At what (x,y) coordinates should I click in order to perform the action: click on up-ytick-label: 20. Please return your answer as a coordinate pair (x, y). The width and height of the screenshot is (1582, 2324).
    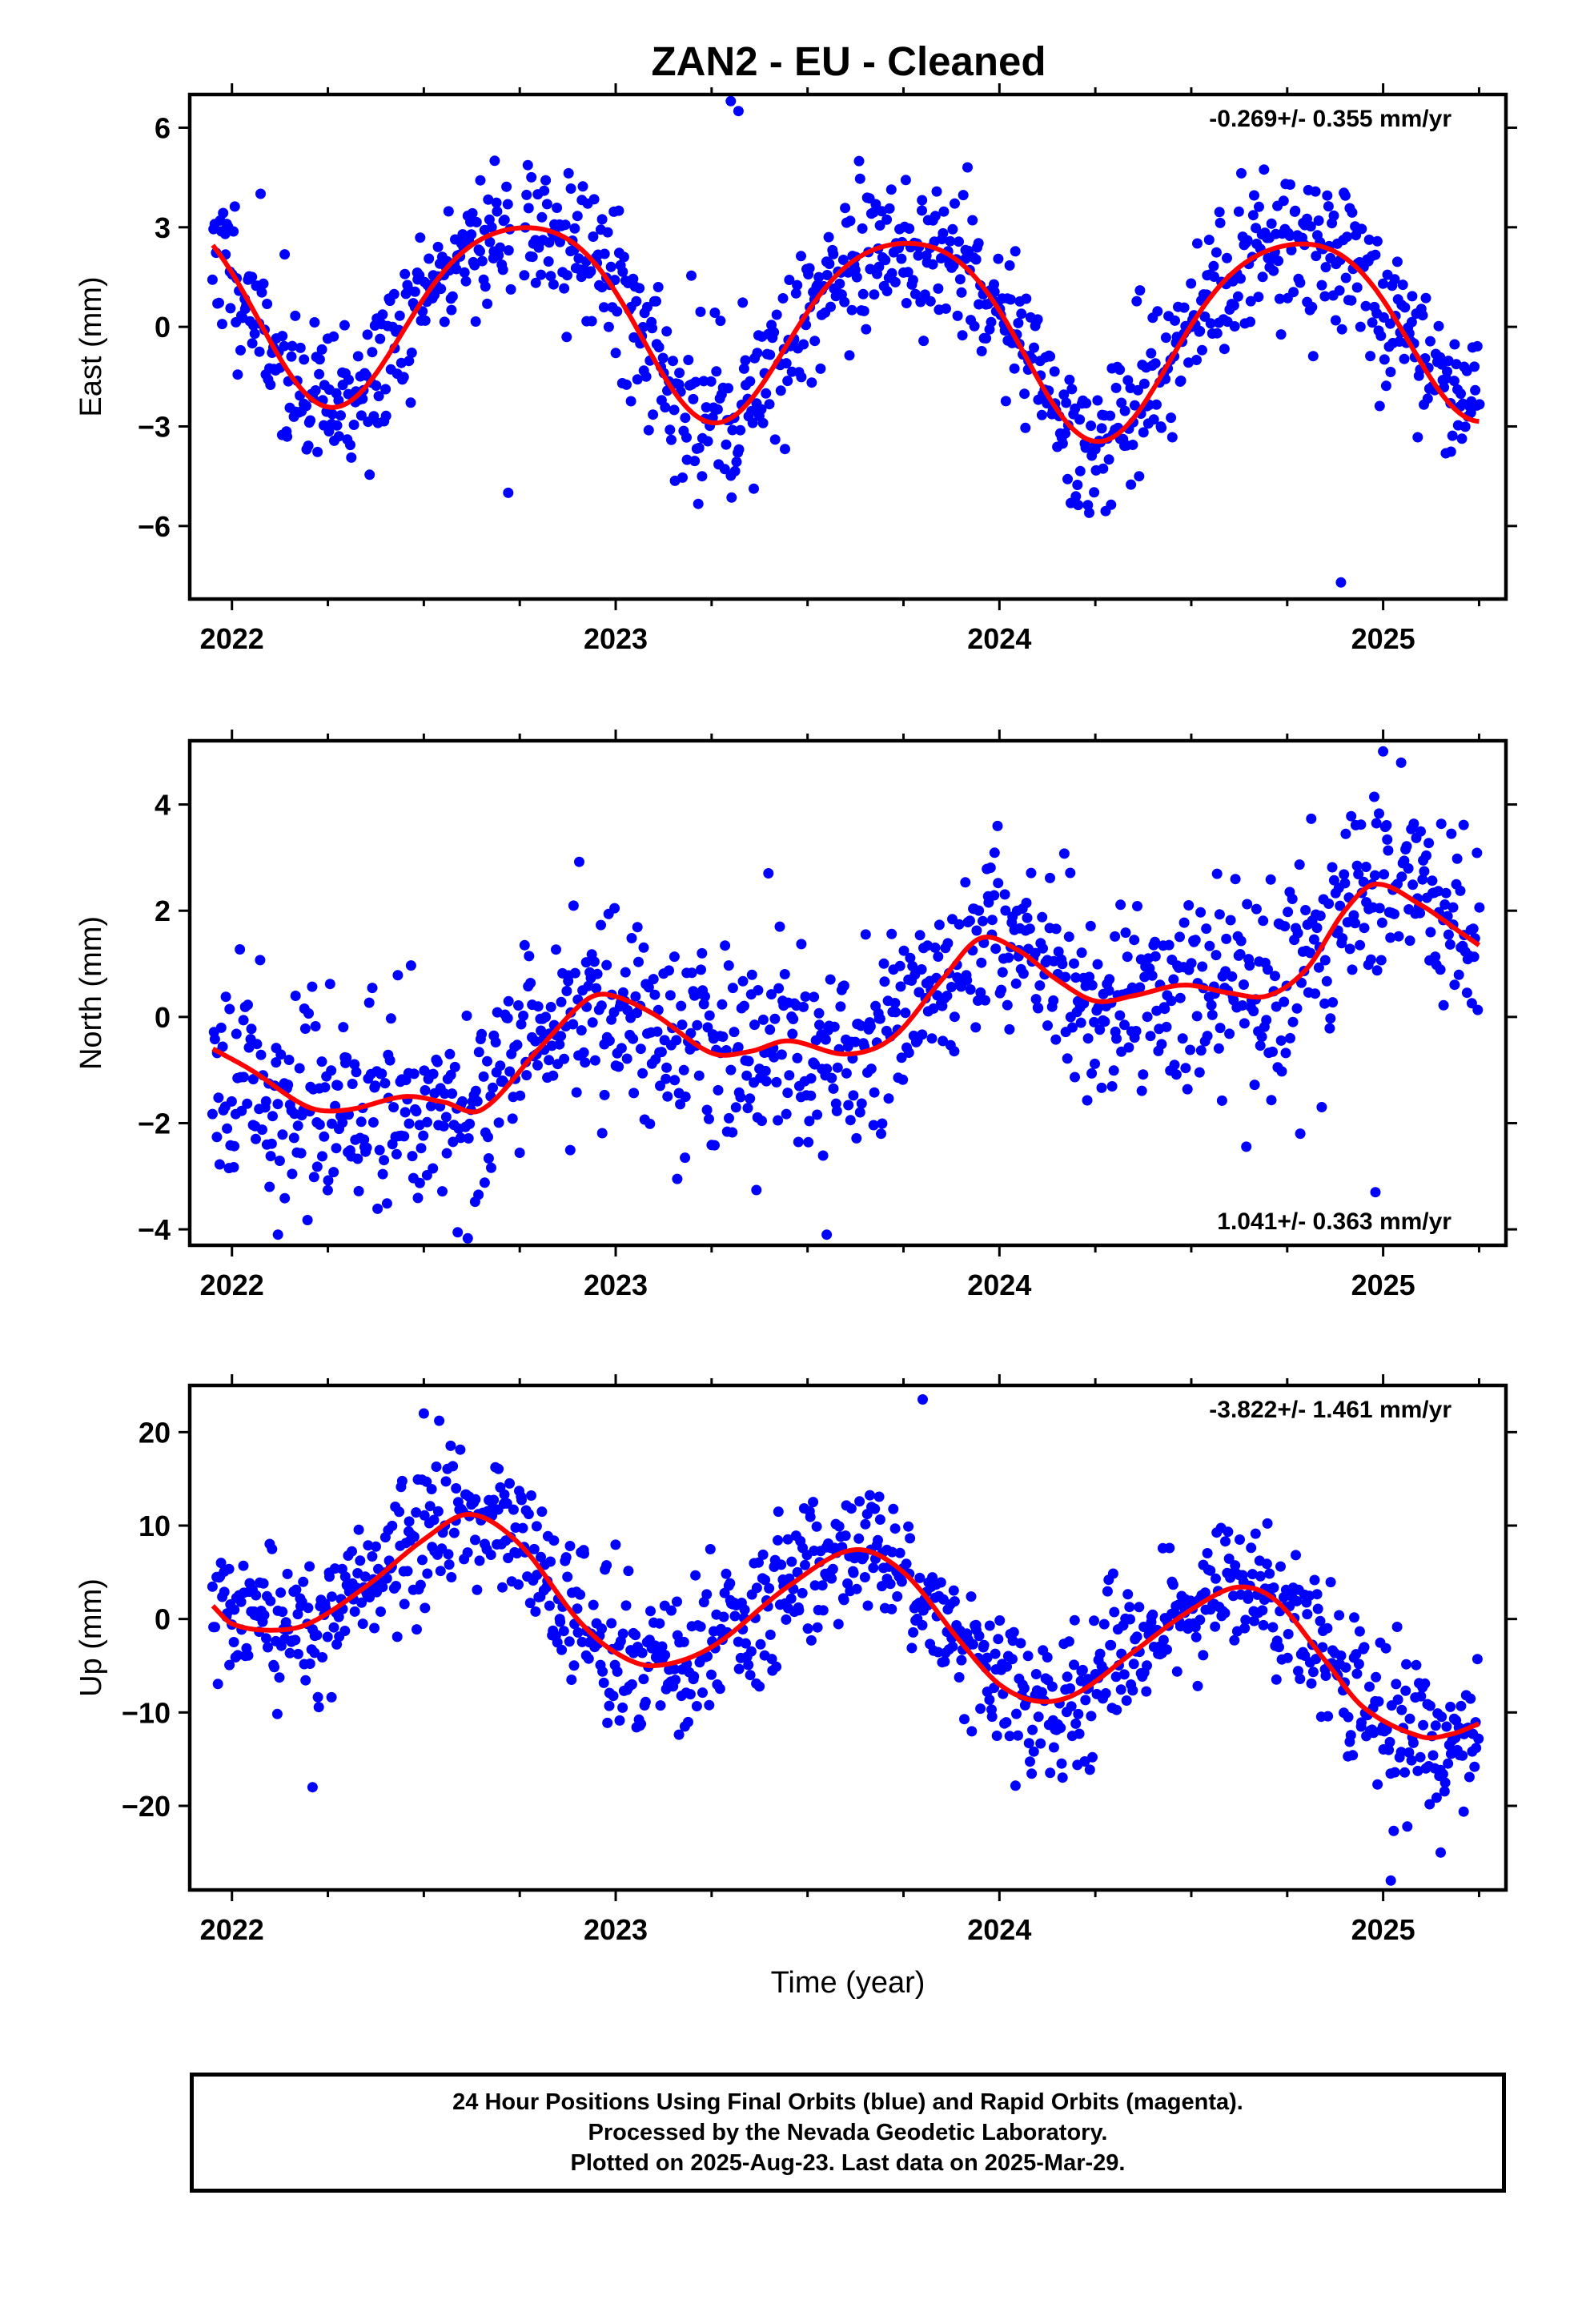
    Looking at the image, I should click on (155, 1432).